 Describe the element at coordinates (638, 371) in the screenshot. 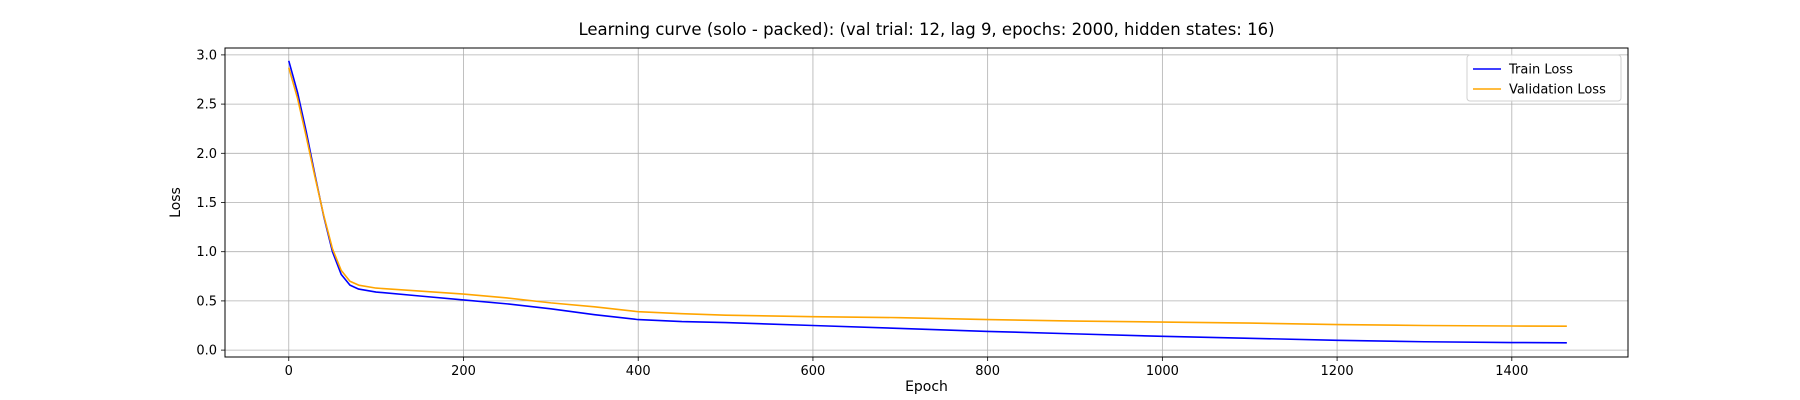

I see `x-tick-label: 400` at that location.